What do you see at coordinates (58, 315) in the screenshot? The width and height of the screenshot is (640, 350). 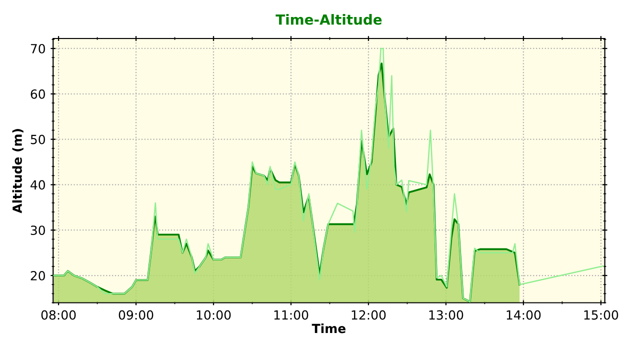 I see `x-tick-label: 08:00` at bounding box center [58, 315].